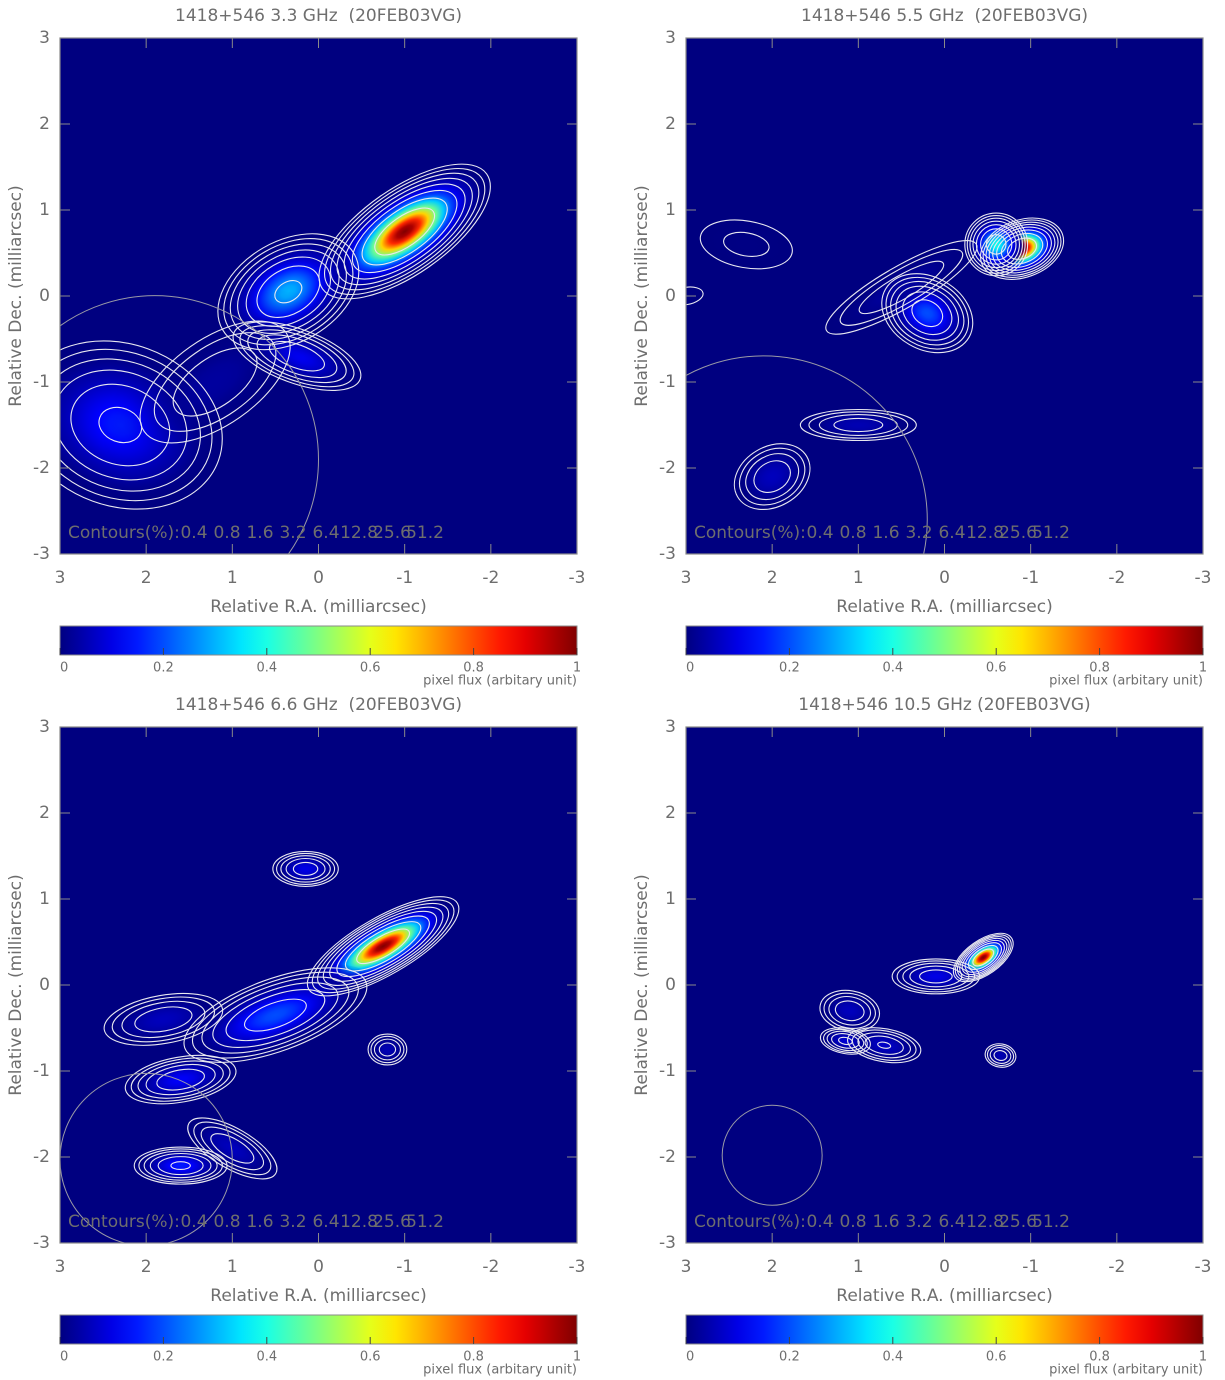 The image size is (1225, 1380). Describe the element at coordinates (41, 554) in the screenshot. I see `y-tick-label: -3` at that location.